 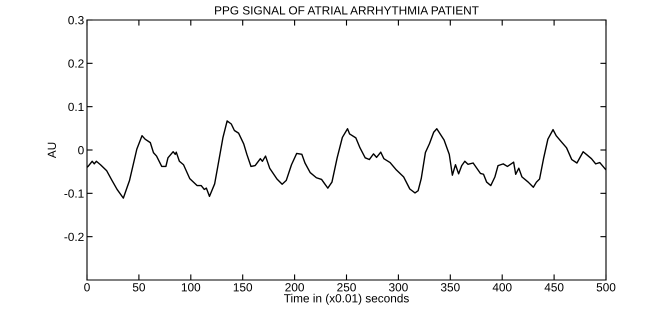 What do you see at coordinates (87, 287) in the screenshot?
I see `x-tick-label: 0` at bounding box center [87, 287].